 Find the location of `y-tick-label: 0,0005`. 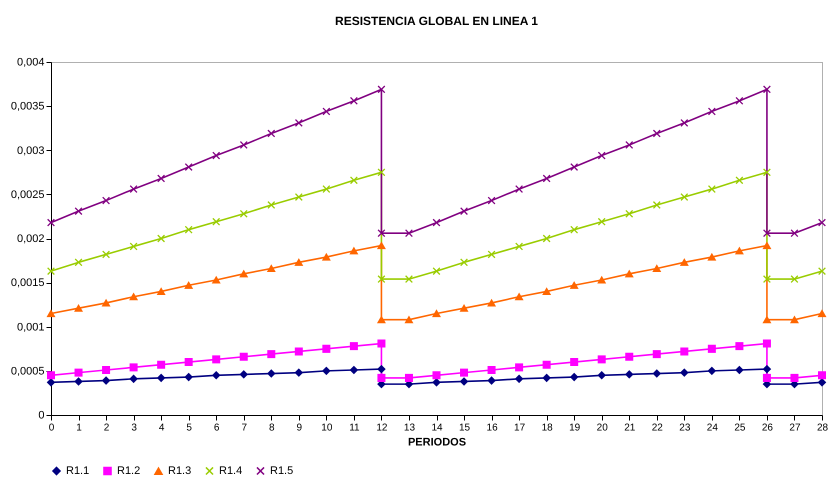

y-tick-label: 0,0005 is located at coordinates (27, 371).